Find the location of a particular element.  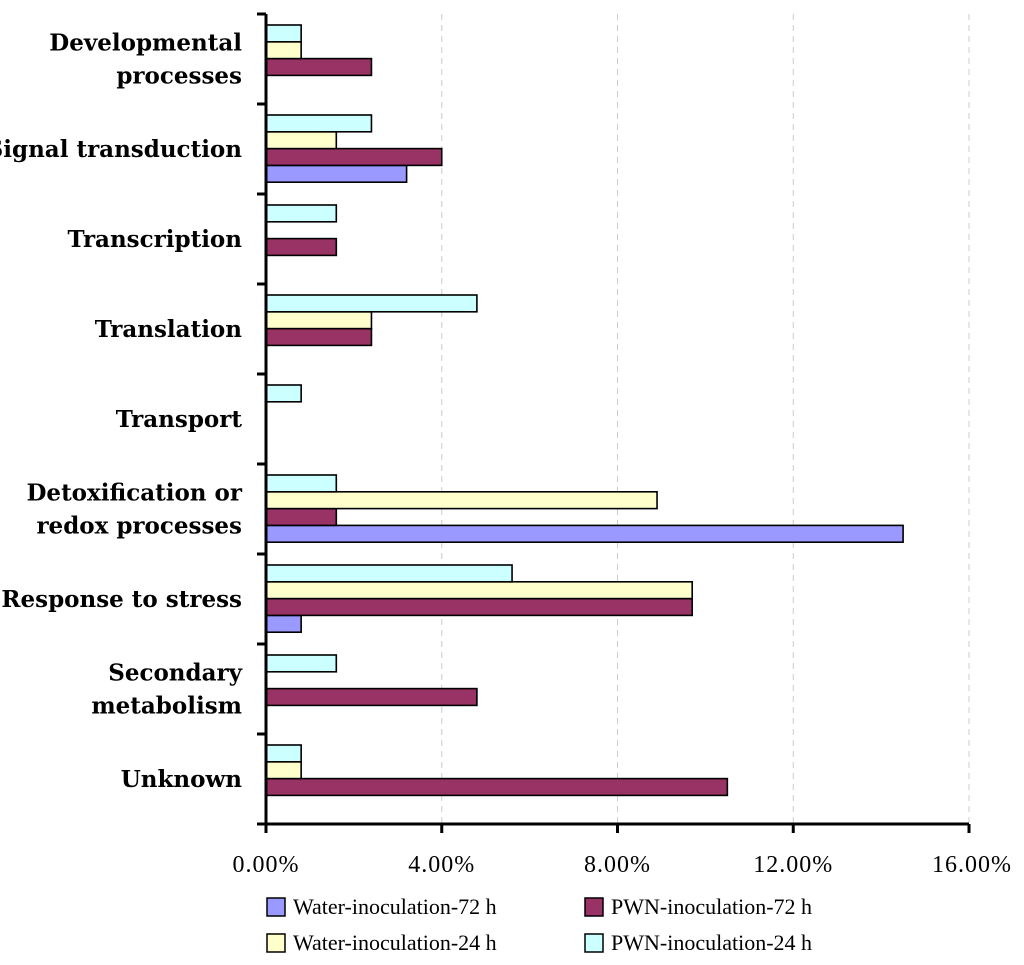

bar-s2-c8 is located at coordinates (283, 770).